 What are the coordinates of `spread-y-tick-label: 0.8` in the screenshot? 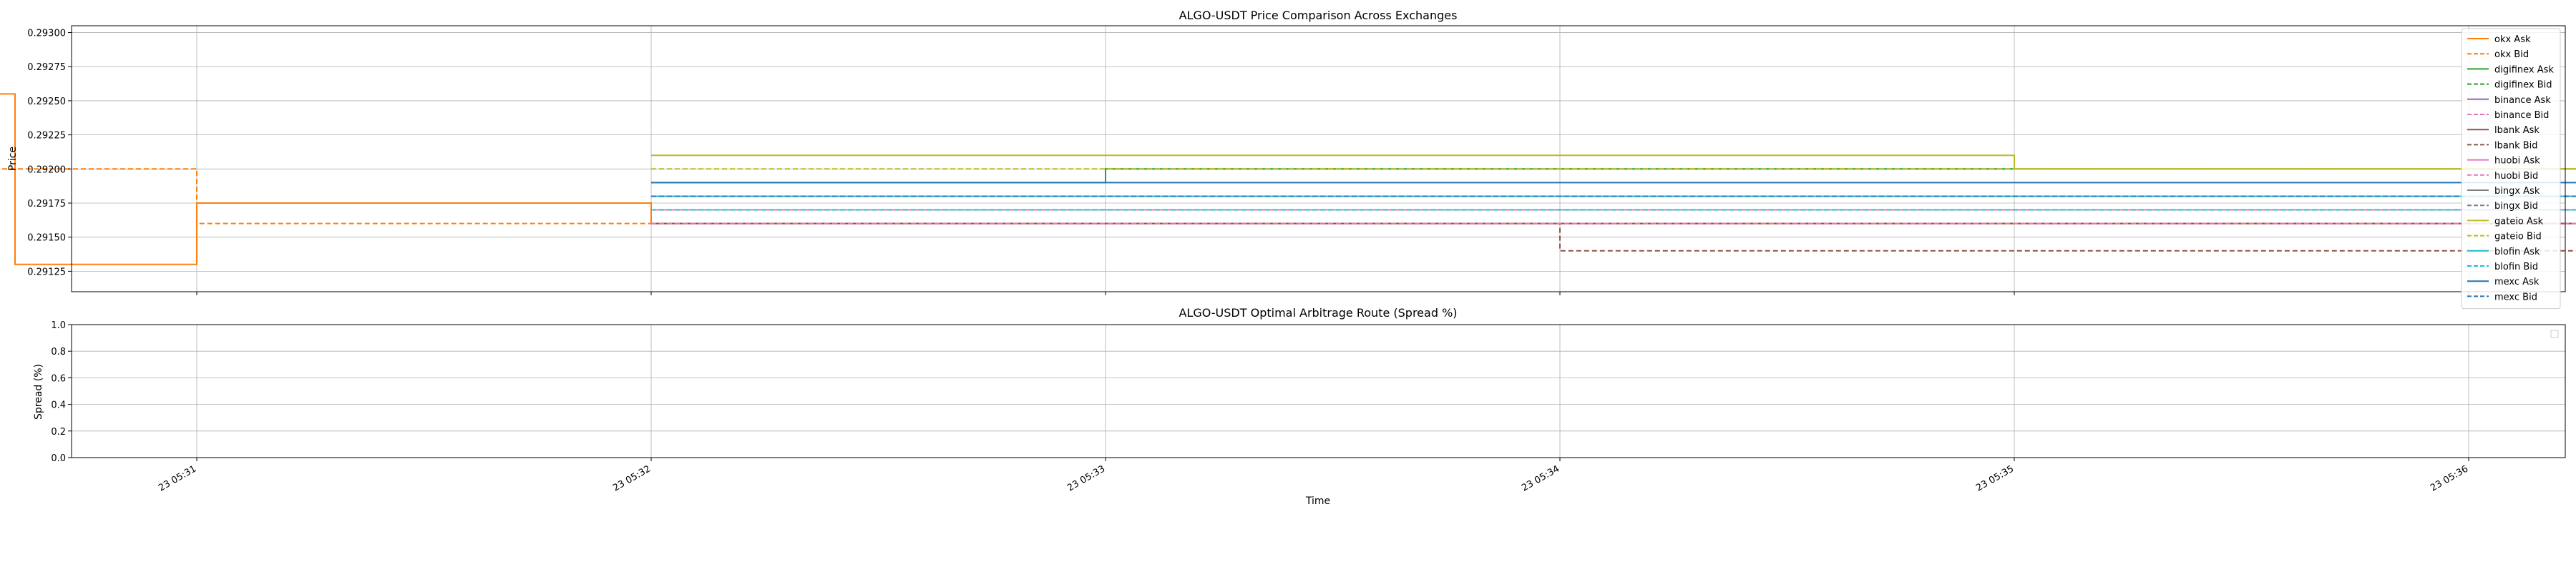 It's located at (59, 352).